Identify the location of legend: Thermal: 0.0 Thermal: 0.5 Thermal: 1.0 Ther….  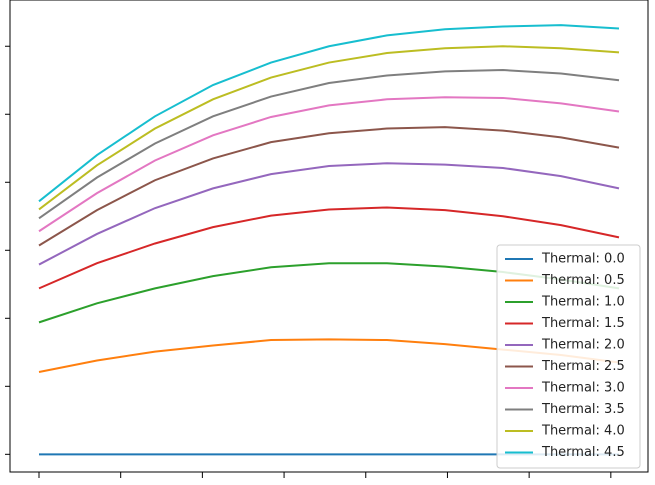
(568, 356).